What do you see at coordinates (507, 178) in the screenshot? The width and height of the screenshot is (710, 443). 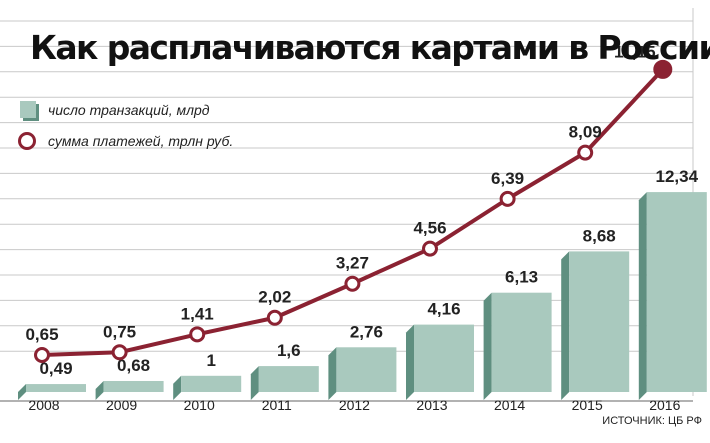 I see `line-value-label: 6,39` at bounding box center [507, 178].